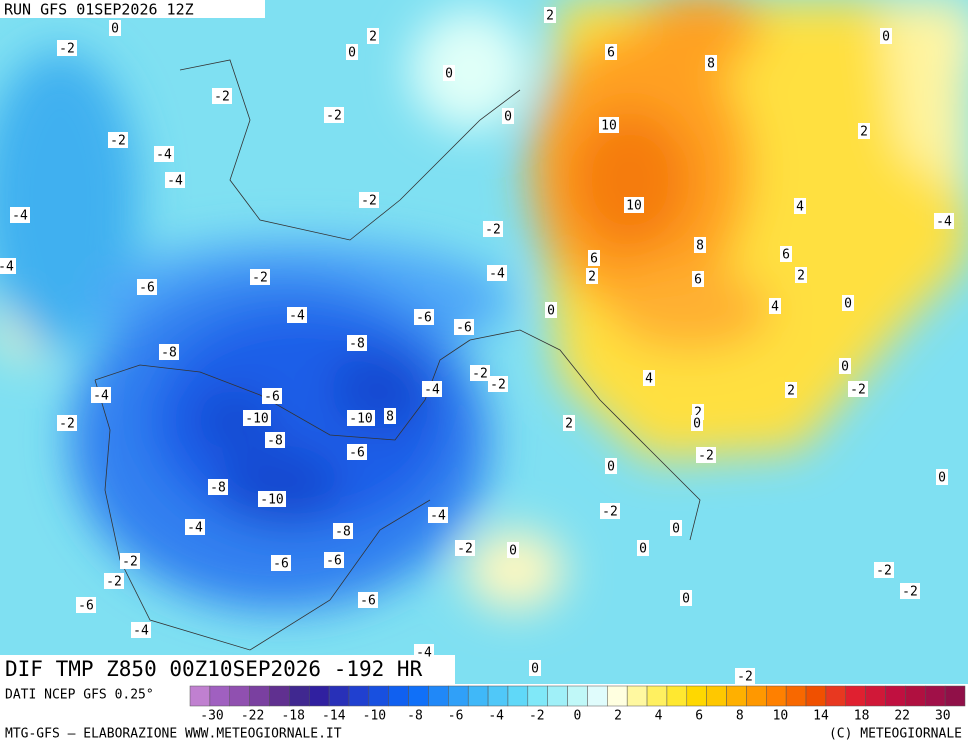  What do you see at coordinates (740, 716) in the screenshot?
I see `legend-tick-label: 8` at bounding box center [740, 716].